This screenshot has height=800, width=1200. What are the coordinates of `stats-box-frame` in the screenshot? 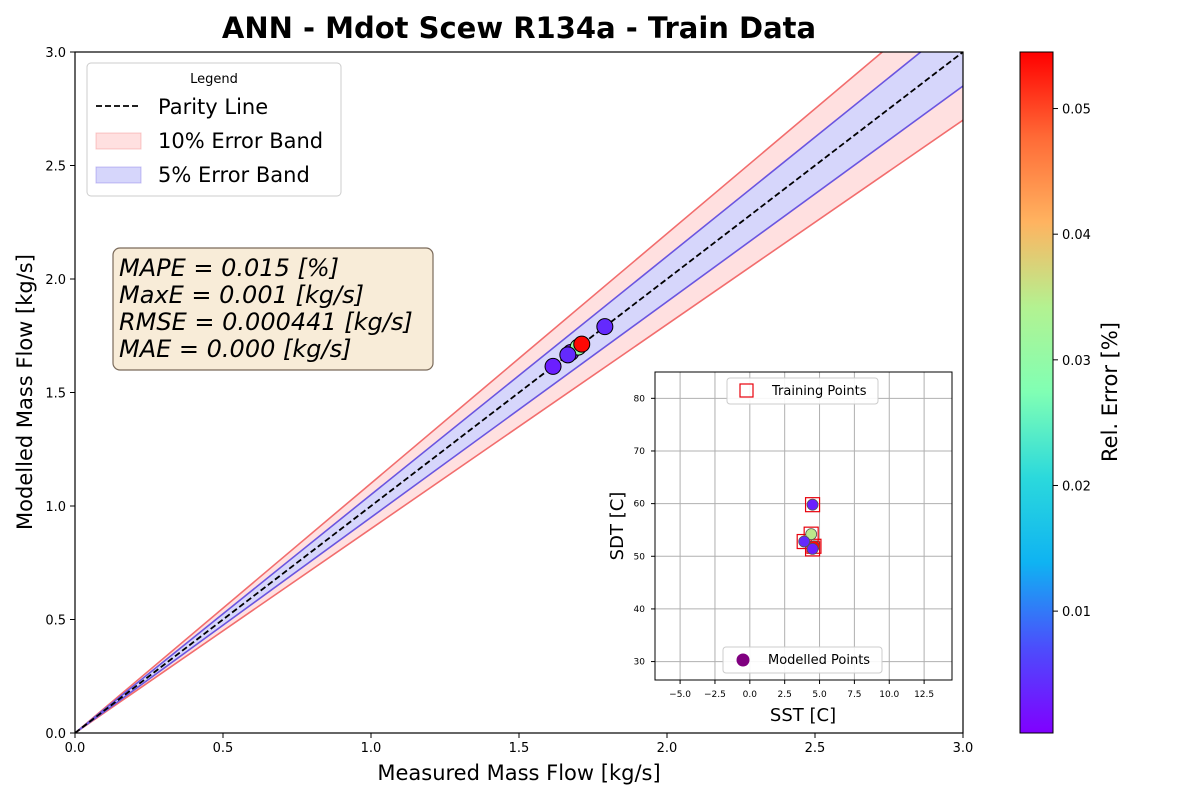 It's located at (273, 309).